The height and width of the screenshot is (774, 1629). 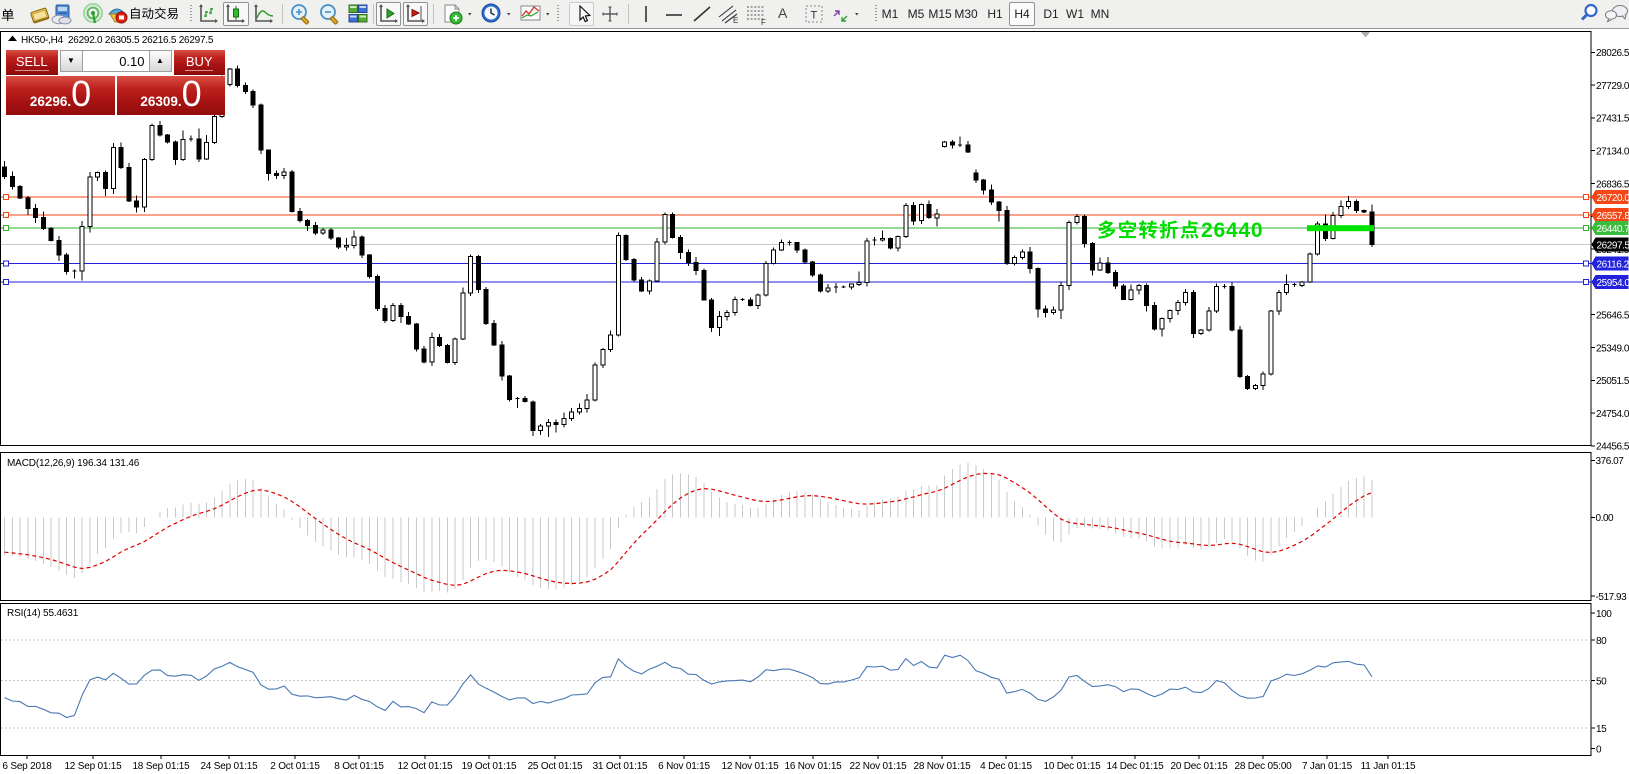 I want to click on svg-text: 8 Oct 01:15, so click(x=359, y=766).